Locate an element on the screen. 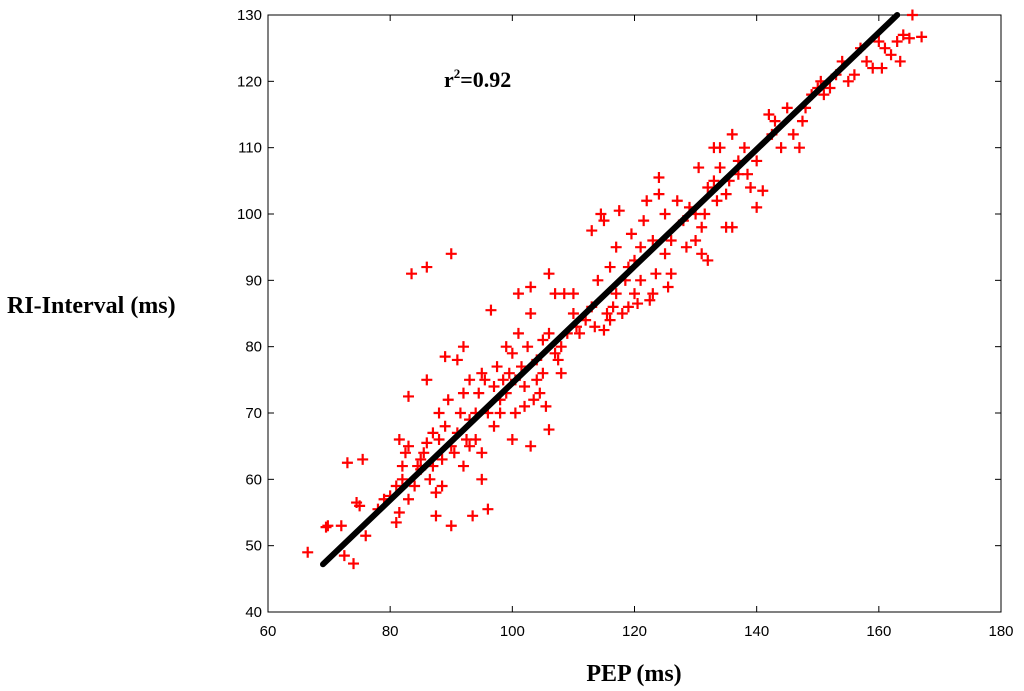 The width and height of the screenshot is (1024, 691). x-tick-label: 80 is located at coordinates (390, 631).